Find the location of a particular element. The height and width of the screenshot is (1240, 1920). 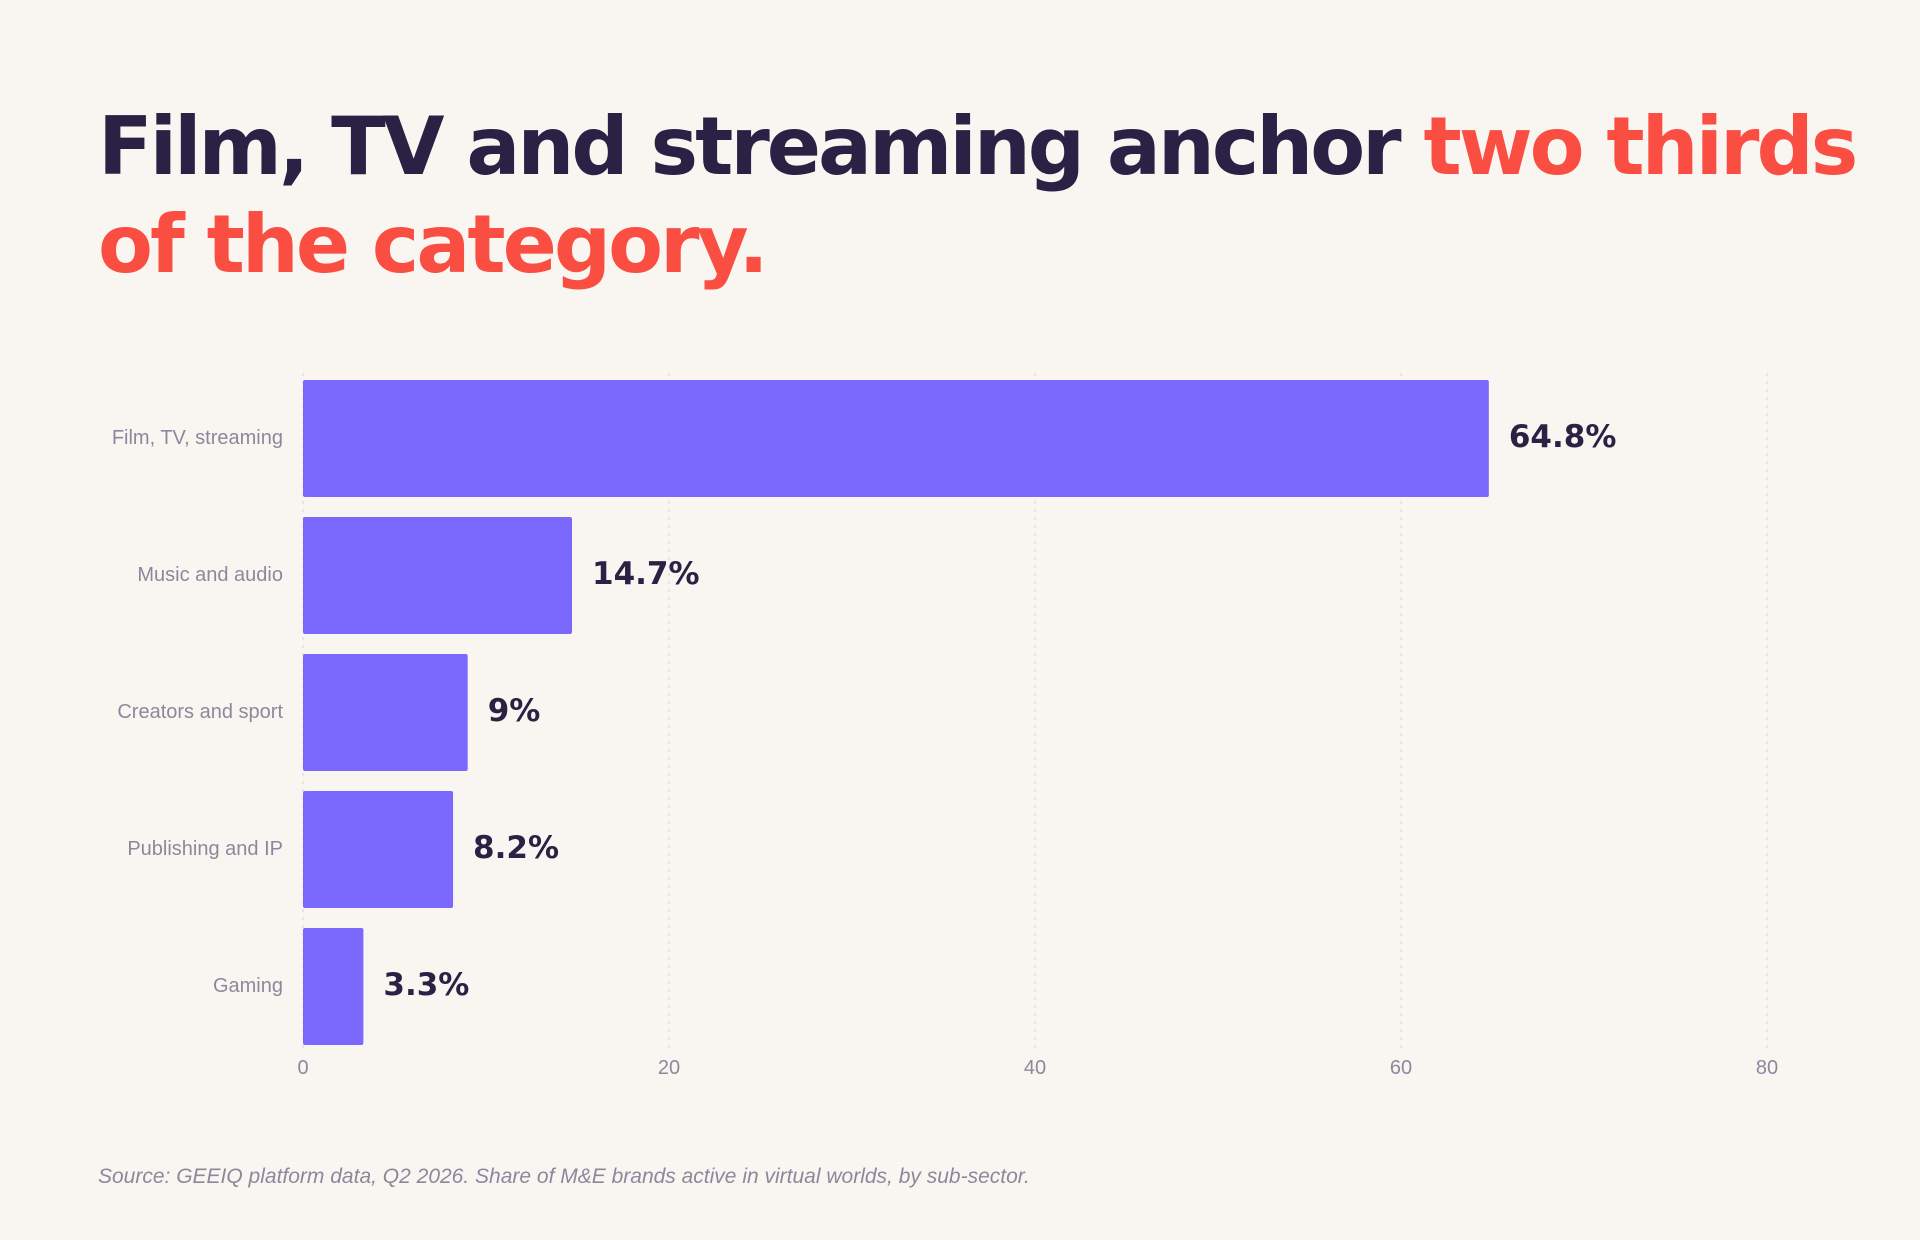

value-label: 14.7% is located at coordinates (646, 574).